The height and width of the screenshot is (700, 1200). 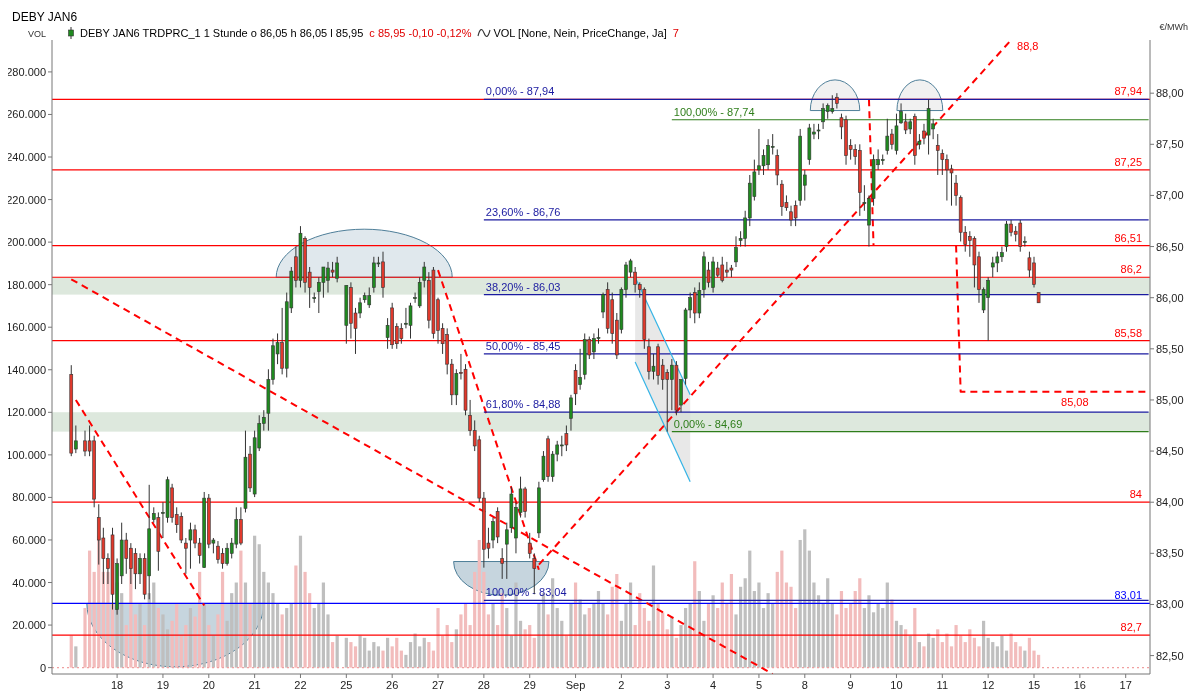 What do you see at coordinates (1128, 595) in the screenshot?
I see `ref-line-label: 83,01` at bounding box center [1128, 595].